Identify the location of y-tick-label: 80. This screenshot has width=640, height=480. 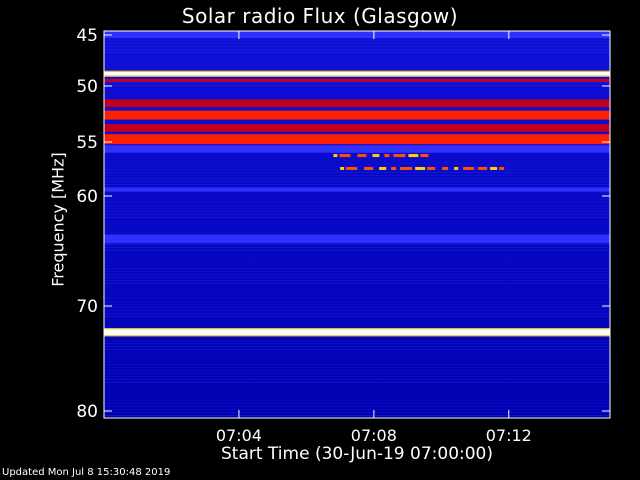
(87, 412).